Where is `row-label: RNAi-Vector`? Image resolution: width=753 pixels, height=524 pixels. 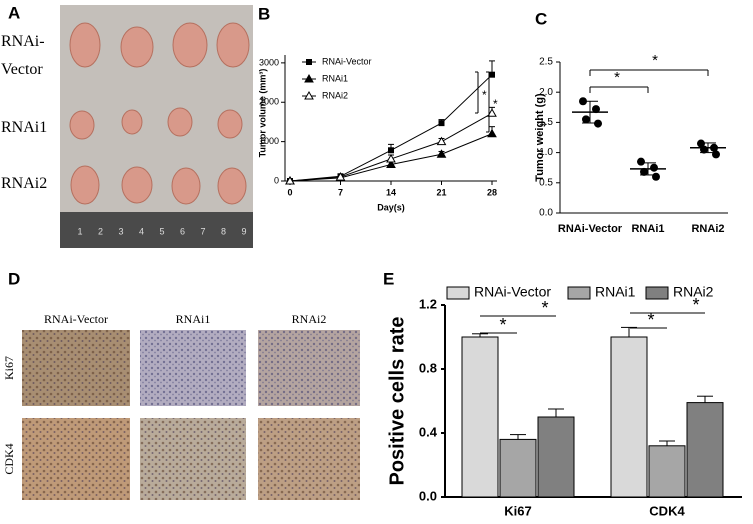 row-label: RNAi-Vector is located at coordinates (23, 55).